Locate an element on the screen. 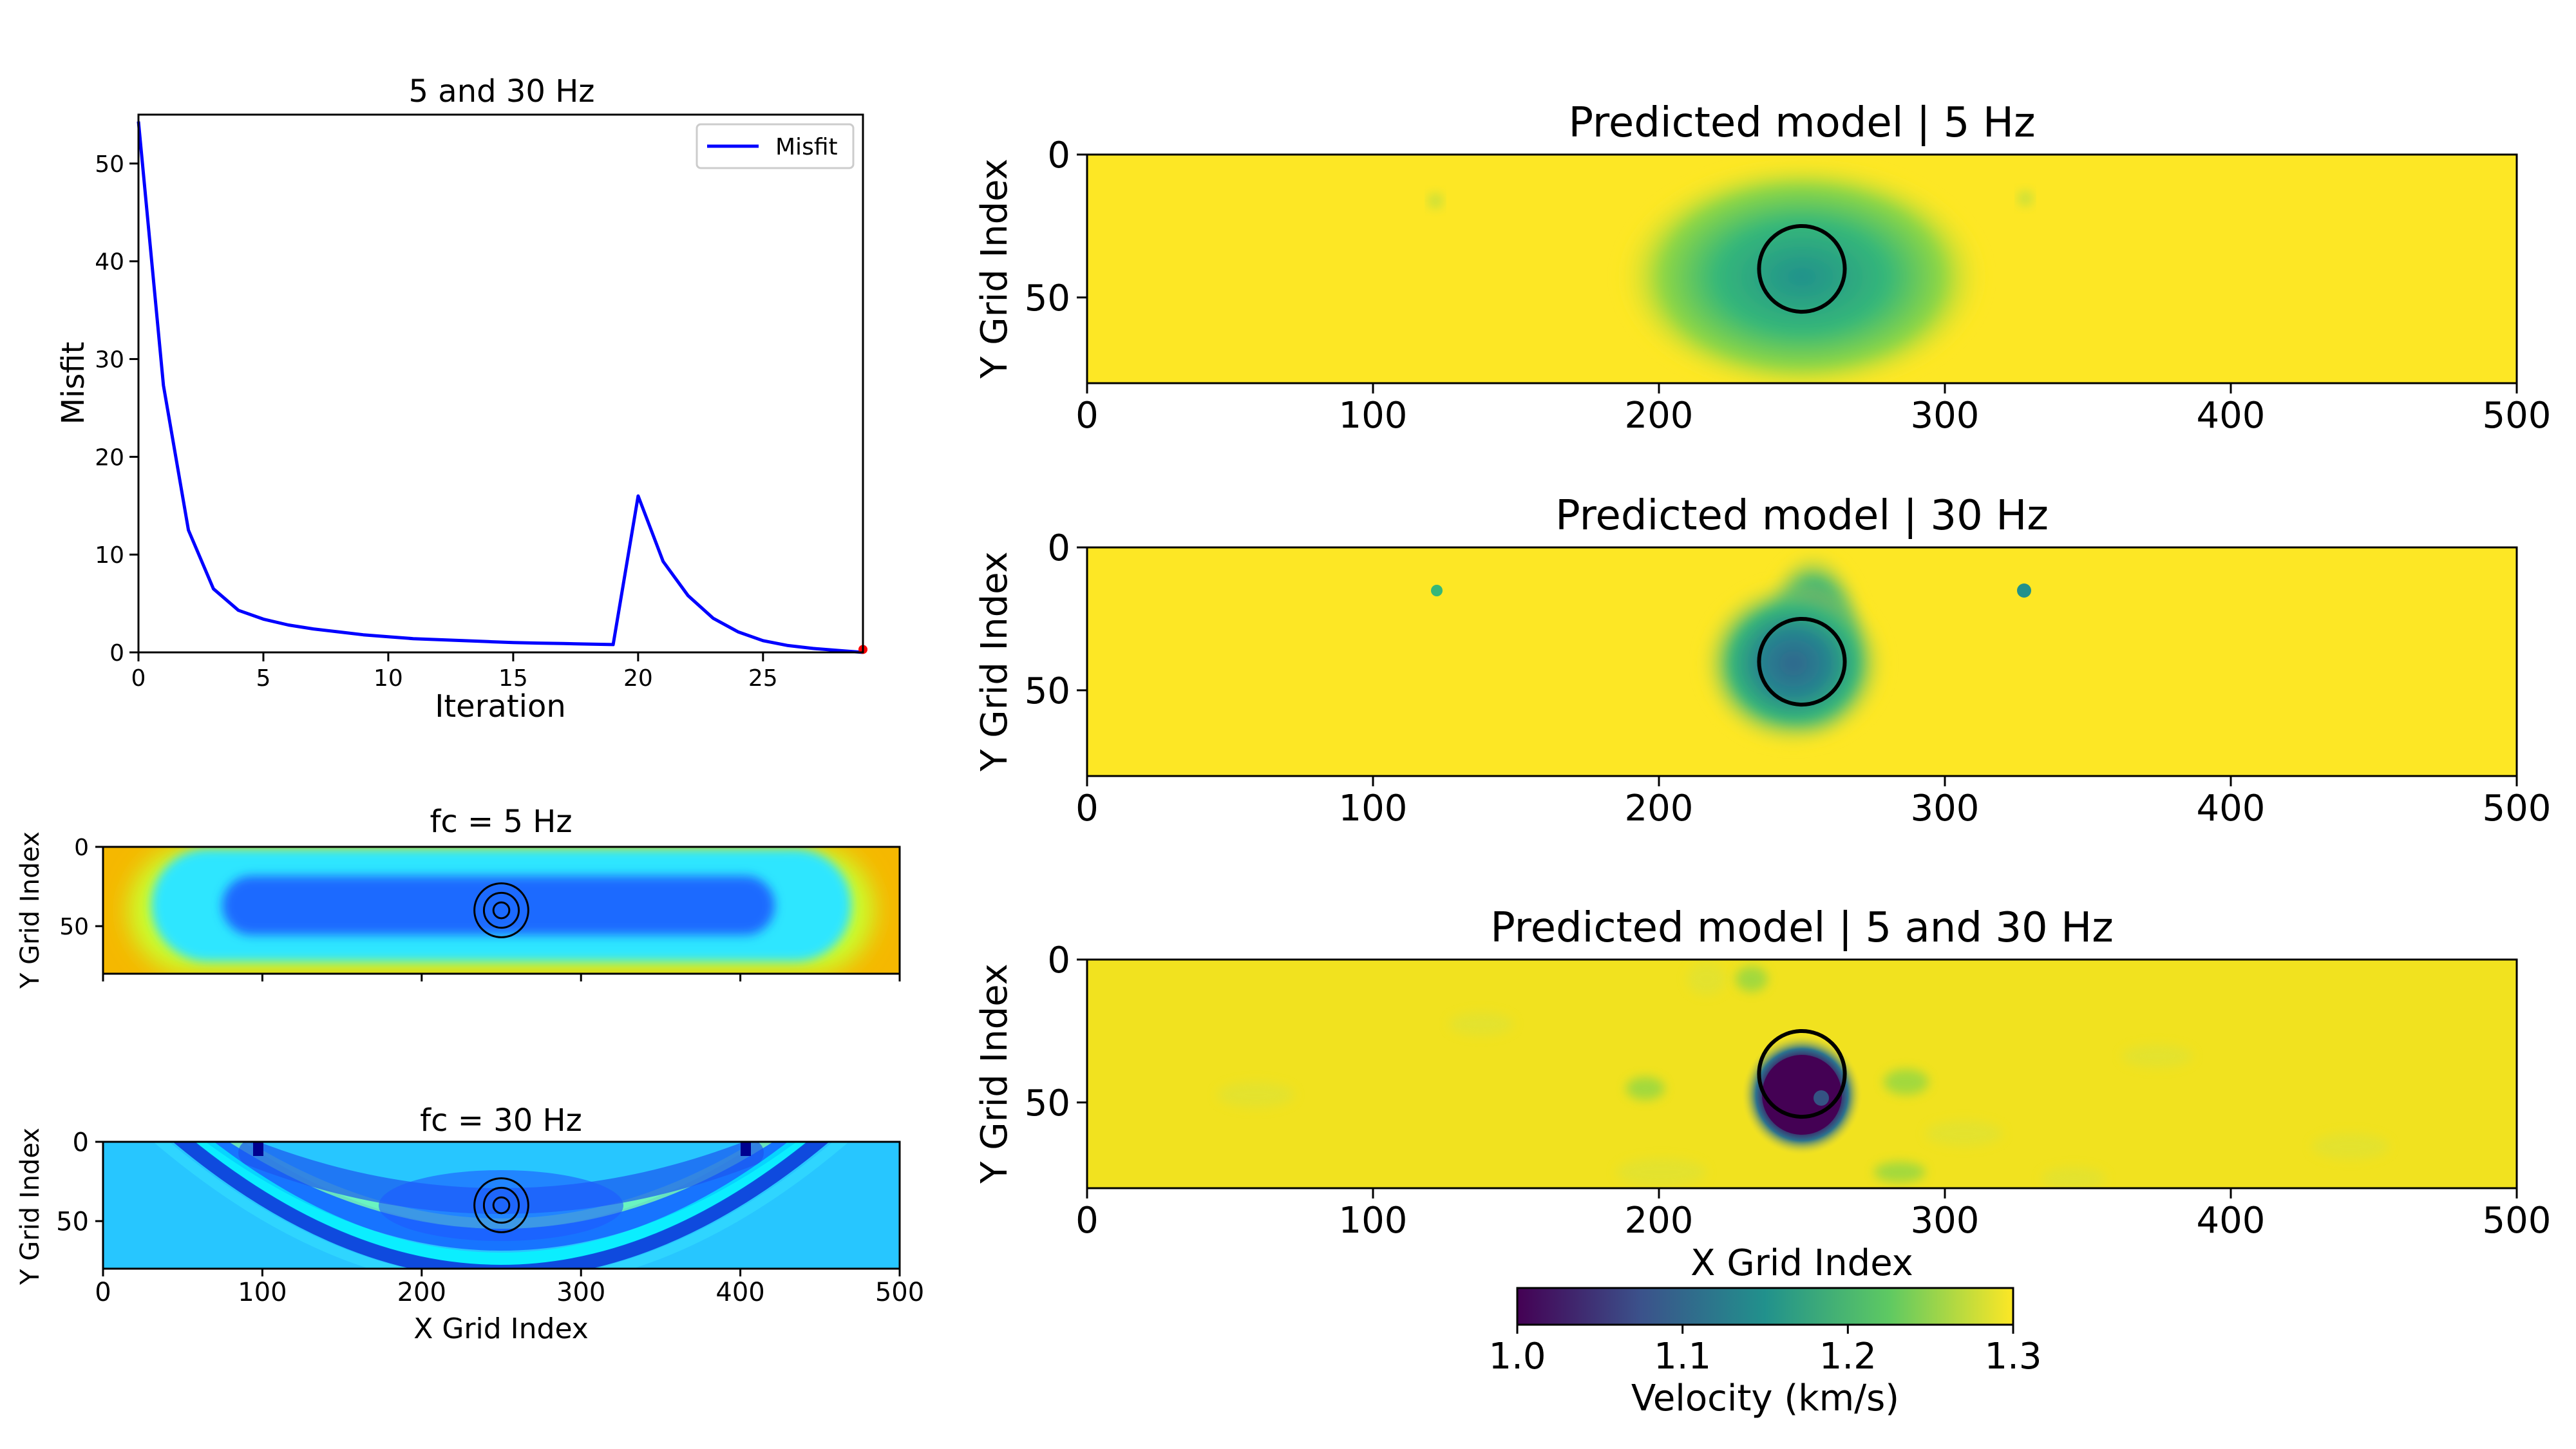 Image resolution: width=2576 pixels, height=1449 pixels. pred30-ytick-label: 50 is located at coordinates (1047, 691).